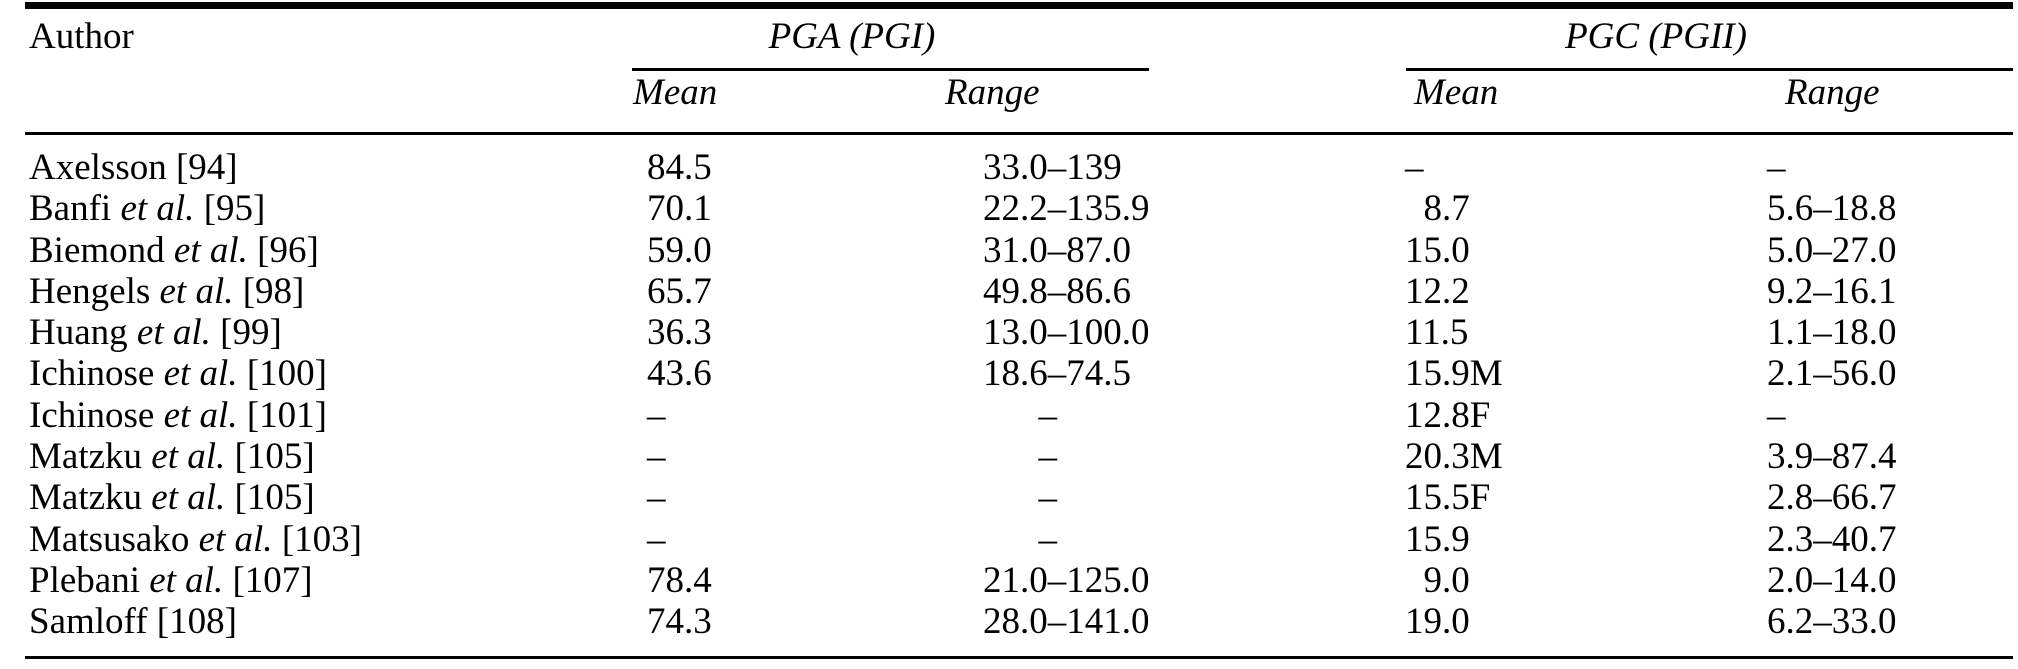 The width and height of the screenshot is (2018, 669). I want to click on author-name: Samloff, so click(93, 622).